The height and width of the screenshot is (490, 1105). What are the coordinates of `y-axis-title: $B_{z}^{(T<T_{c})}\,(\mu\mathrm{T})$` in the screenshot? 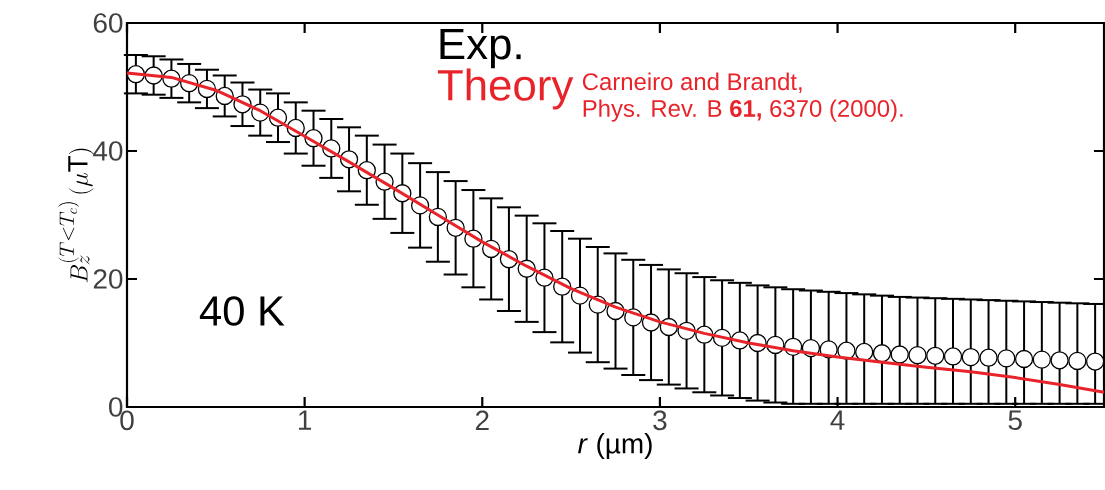 It's located at (76, 215).